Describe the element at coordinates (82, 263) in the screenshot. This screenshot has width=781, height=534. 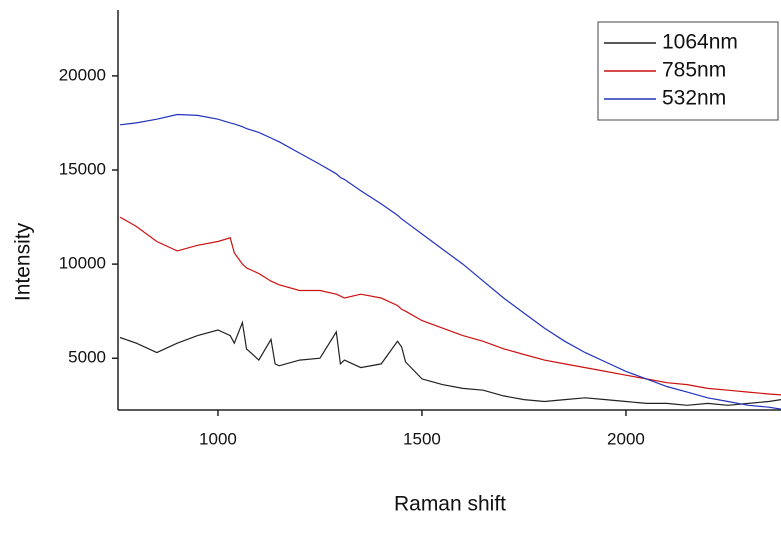
I see `y-tick-label: 10000` at that location.